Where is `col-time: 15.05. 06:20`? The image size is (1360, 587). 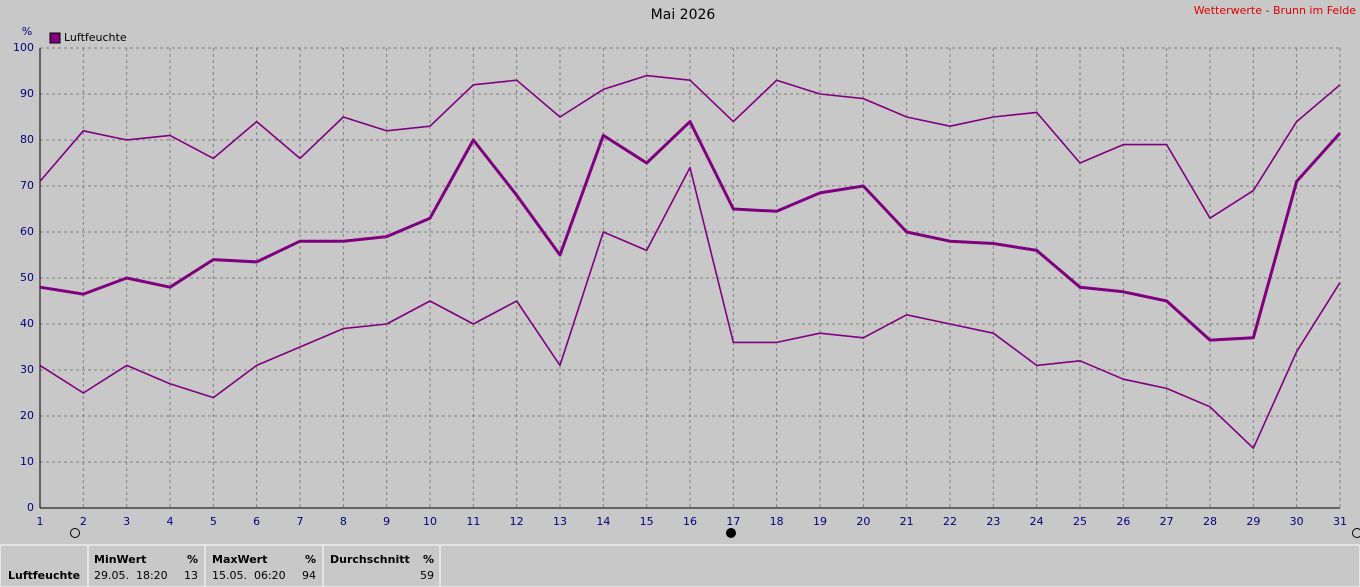 col-time: 15.05. 06:20 is located at coordinates (249, 575).